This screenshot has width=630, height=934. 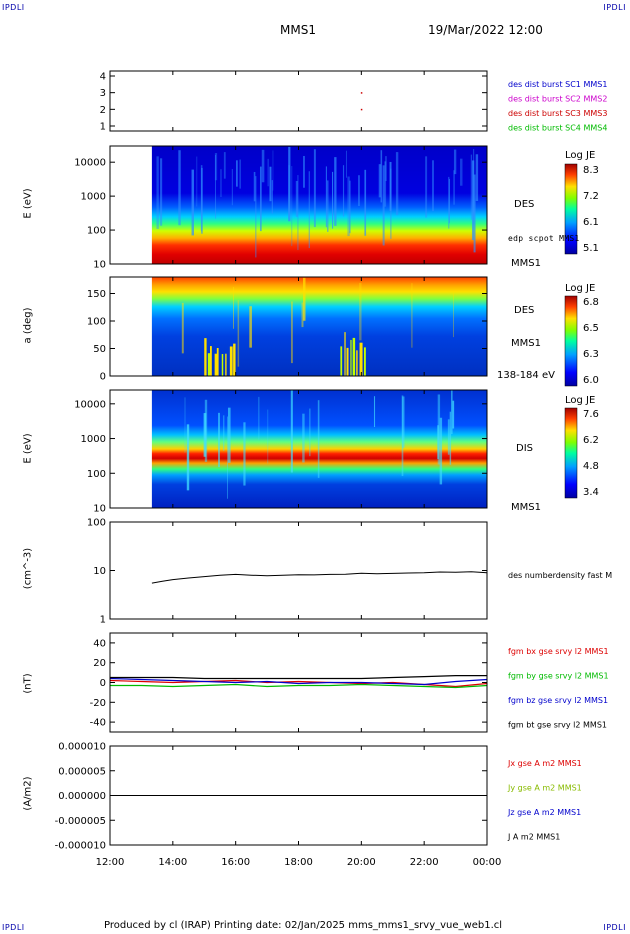 What do you see at coordinates (591, 380) in the screenshot?
I see `colorbar-tick-label-p3: 6.0` at bounding box center [591, 380].